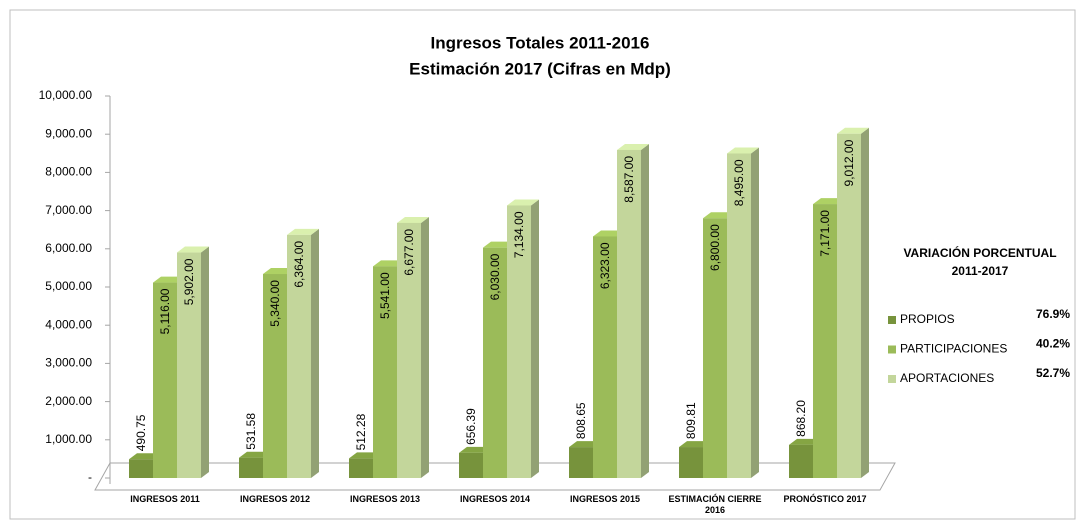  I want to click on y-tick-label: -, so click(90, 477).